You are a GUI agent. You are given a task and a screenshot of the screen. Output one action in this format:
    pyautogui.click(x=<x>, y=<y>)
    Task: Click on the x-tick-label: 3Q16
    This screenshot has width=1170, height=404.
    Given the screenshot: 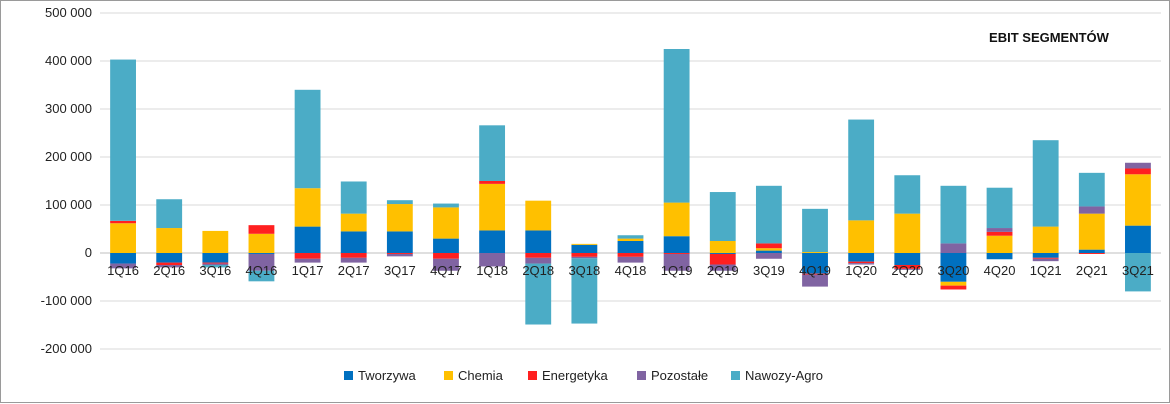 What is the action you would take?
    pyautogui.click(x=215, y=270)
    